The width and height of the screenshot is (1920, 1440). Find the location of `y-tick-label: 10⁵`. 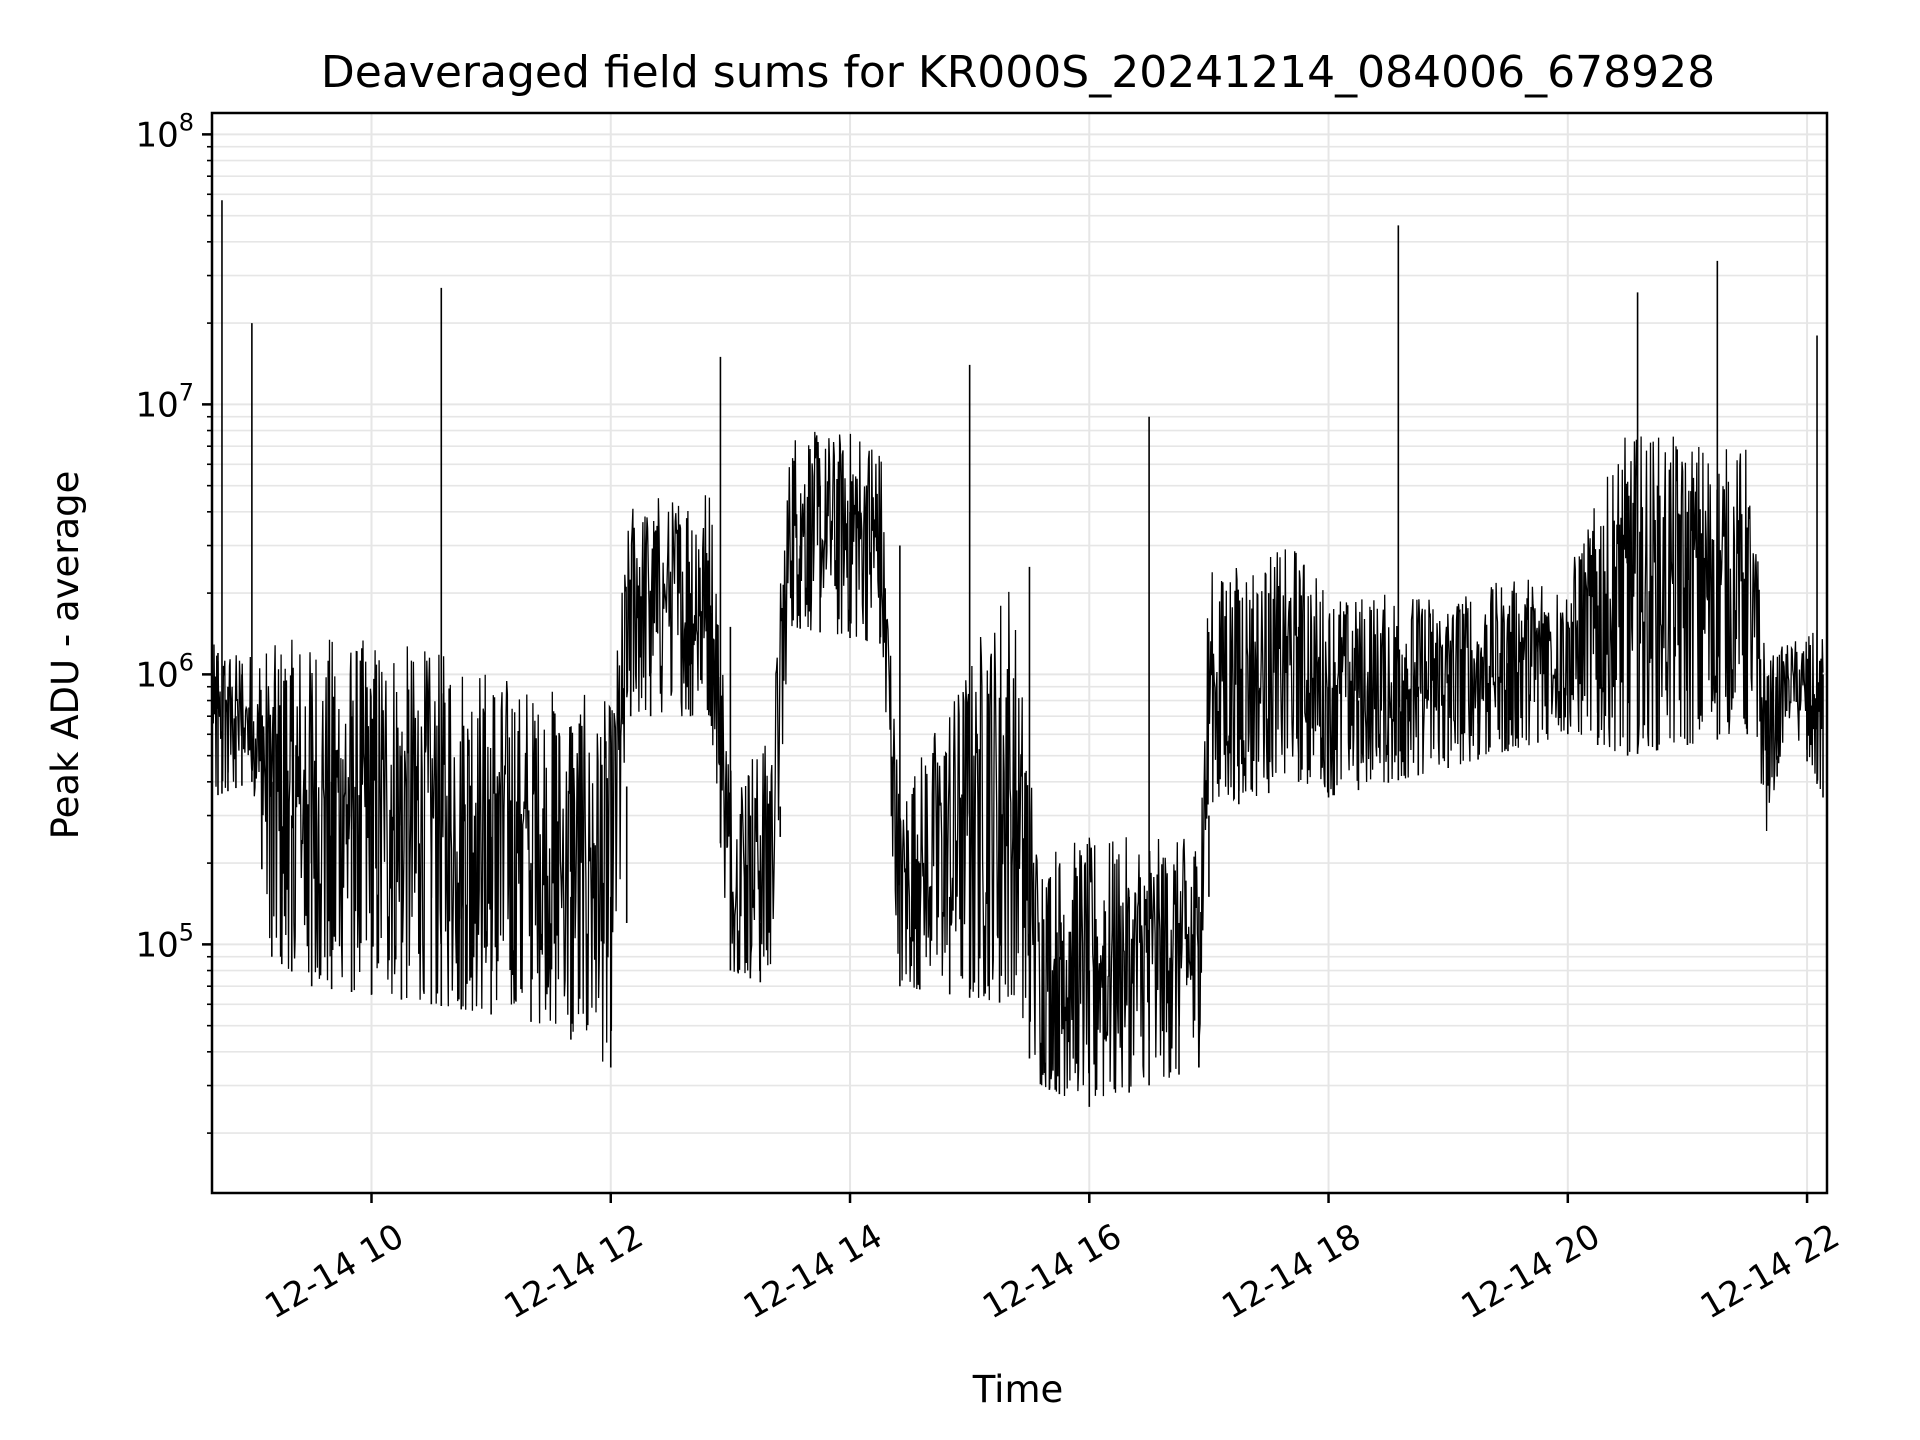

y-tick-label: 10⁵ is located at coordinates (164, 941).